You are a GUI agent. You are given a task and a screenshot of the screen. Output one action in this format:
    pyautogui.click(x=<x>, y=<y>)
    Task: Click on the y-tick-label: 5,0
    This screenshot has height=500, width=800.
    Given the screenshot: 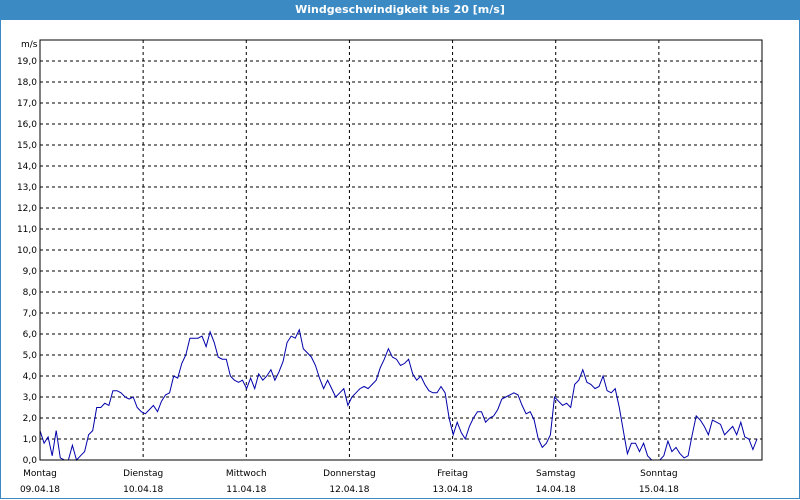 What is the action you would take?
    pyautogui.click(x=30, y=356)
    